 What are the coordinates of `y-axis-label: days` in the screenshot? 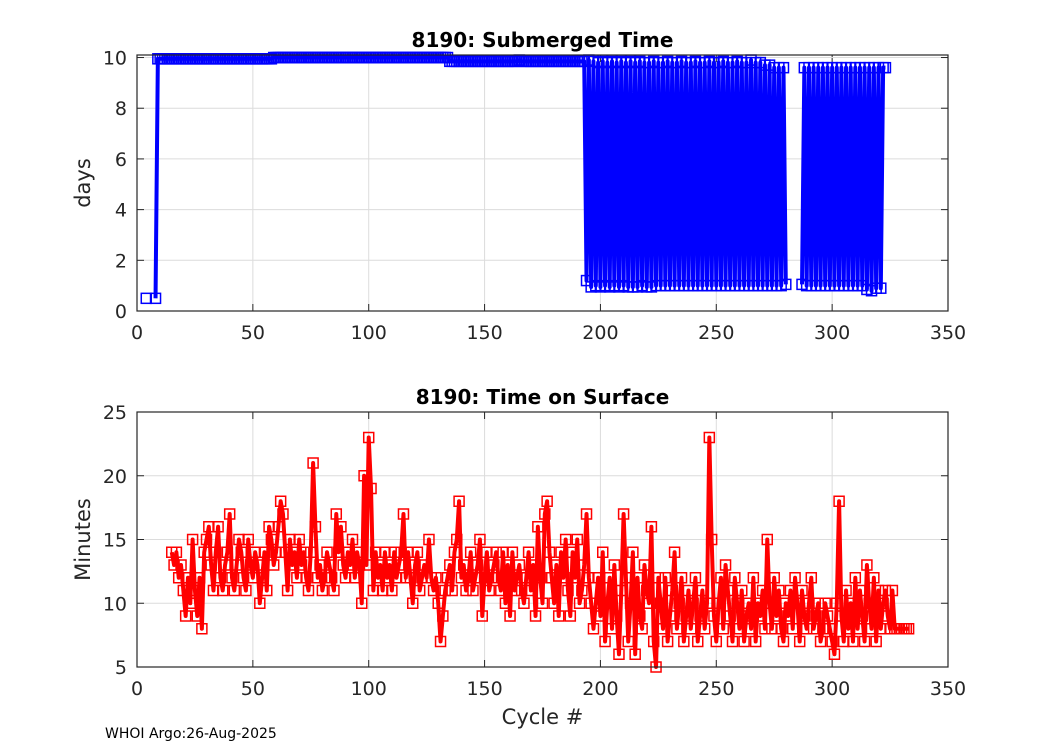 It's located at (83, 183).